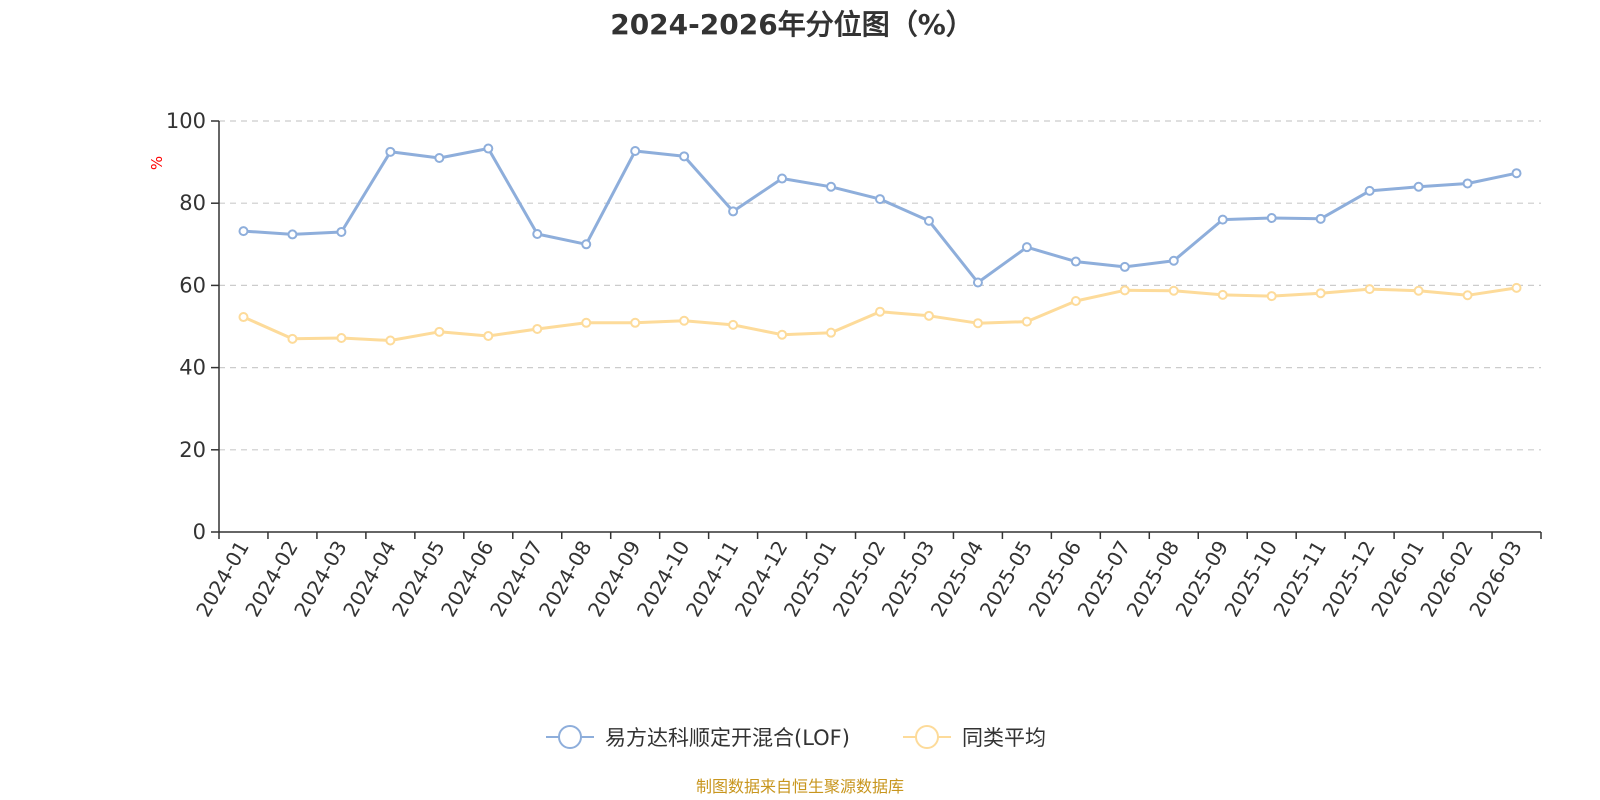 This screenshot has width=1600, height=800. I want to click on chart-title: 2024-2026年分位图（%）, so click(792, 24).